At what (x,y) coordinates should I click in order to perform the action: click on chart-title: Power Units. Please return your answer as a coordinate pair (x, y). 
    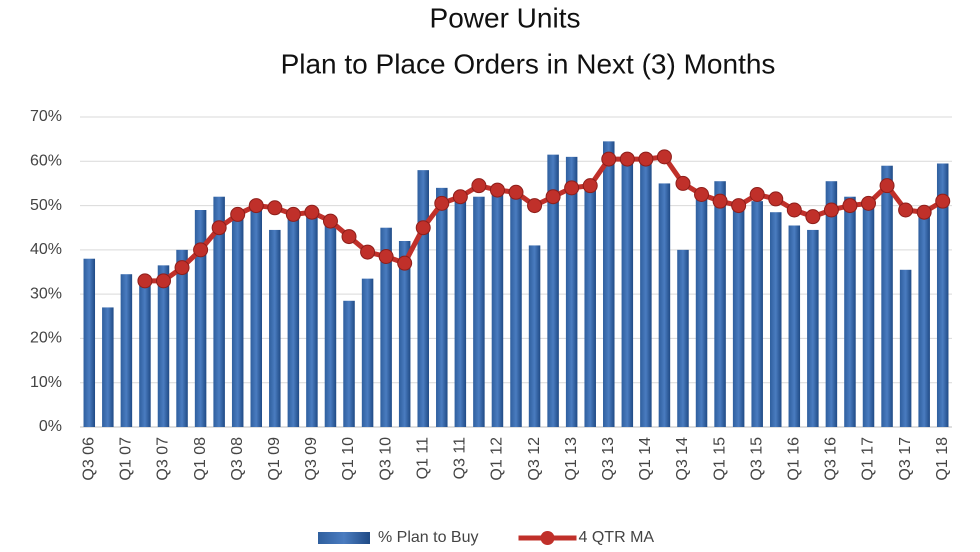
    Looking at the image, I should click on (505, 17).